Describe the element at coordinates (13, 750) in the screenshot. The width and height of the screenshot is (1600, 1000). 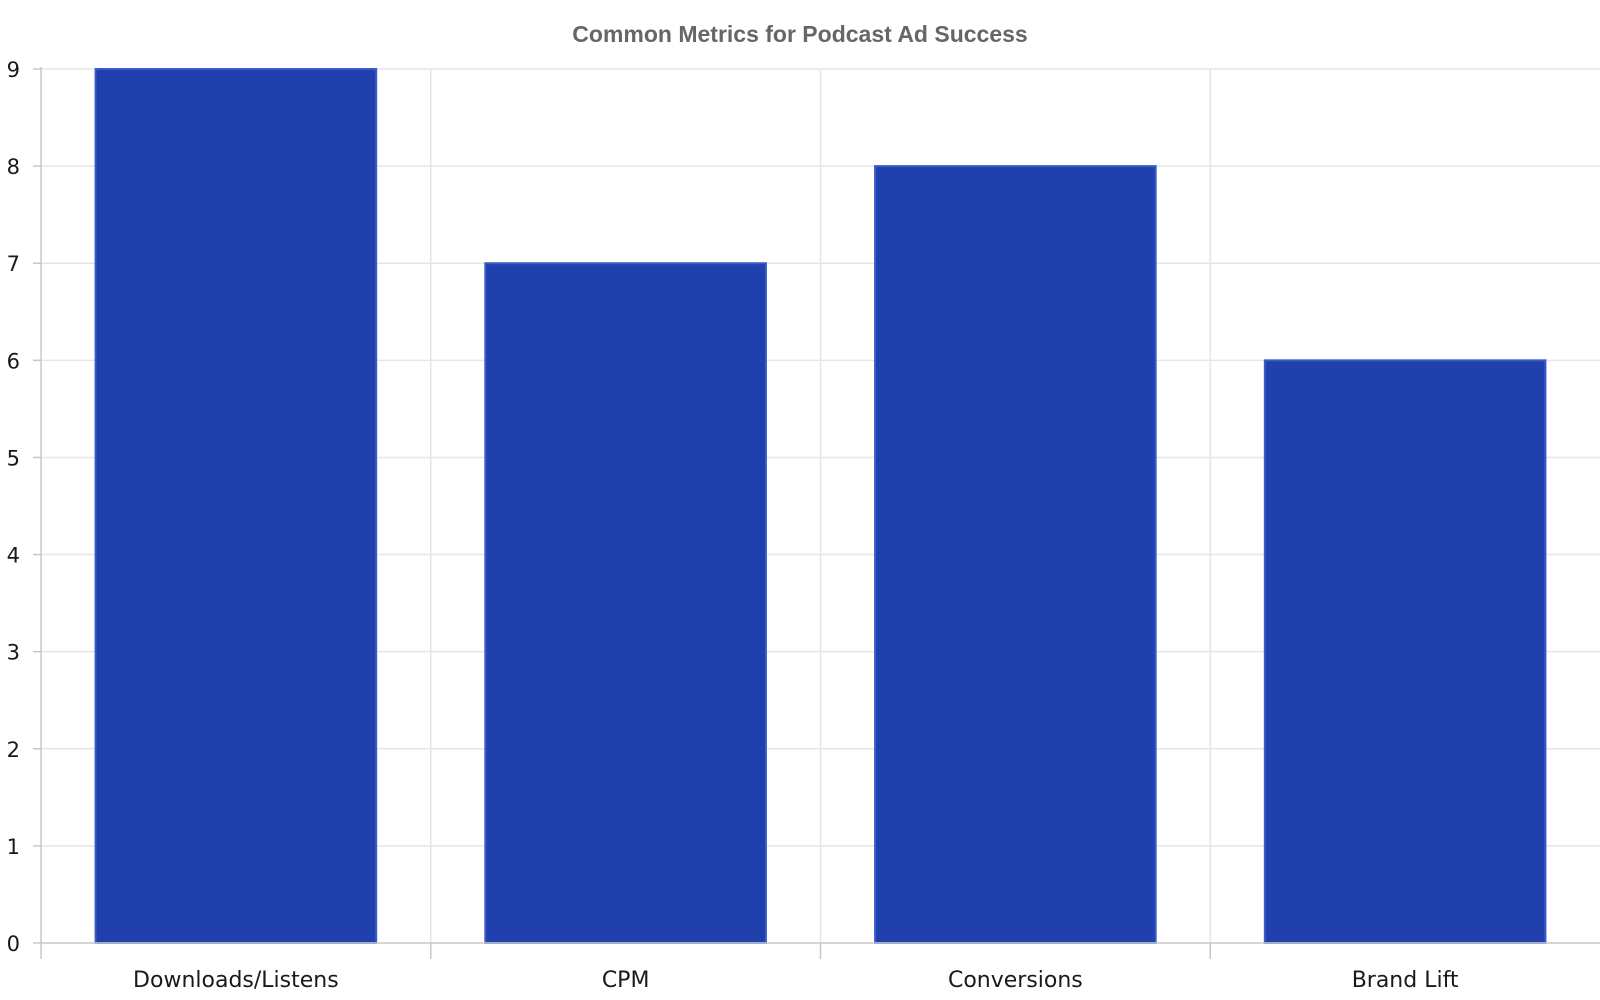
I see `y-tick-label: 2` at that location.